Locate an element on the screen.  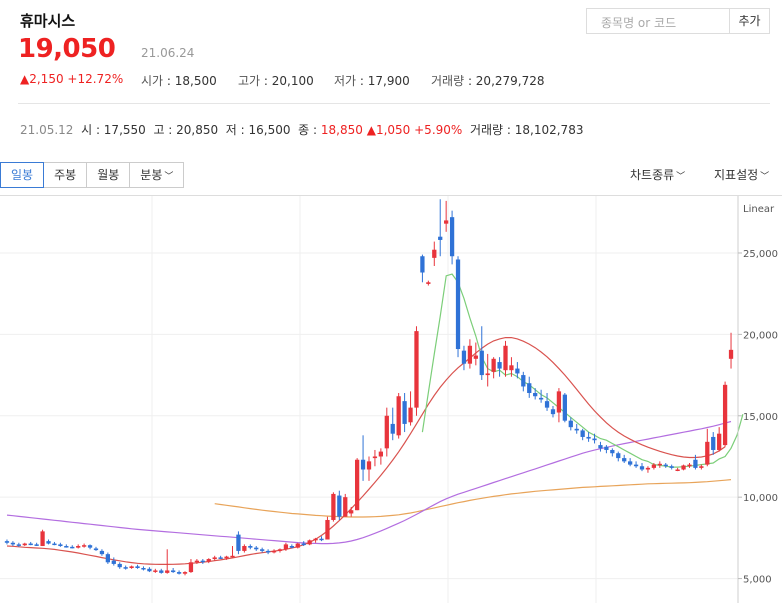
tab-daily: 일봉 is located at coordinates (22, 175).